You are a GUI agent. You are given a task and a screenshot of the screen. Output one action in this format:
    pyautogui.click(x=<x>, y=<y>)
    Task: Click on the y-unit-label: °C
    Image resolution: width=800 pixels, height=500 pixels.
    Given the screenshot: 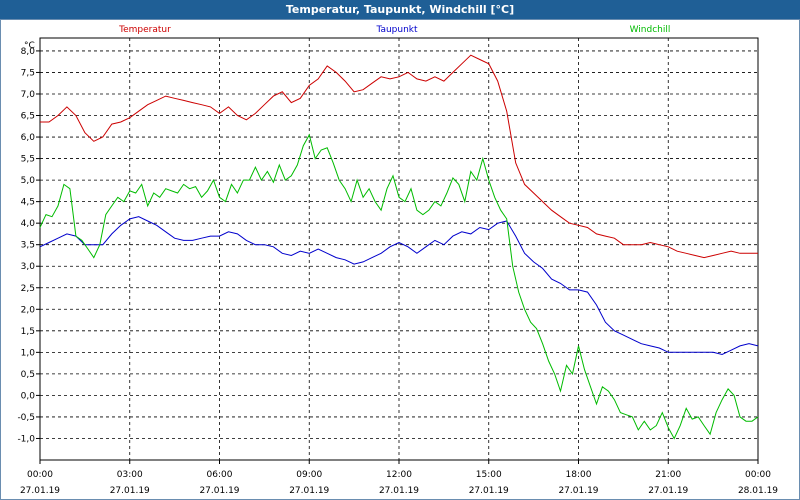 What is the action you would take?
    pyautogui.click(x=29, y=46)
    